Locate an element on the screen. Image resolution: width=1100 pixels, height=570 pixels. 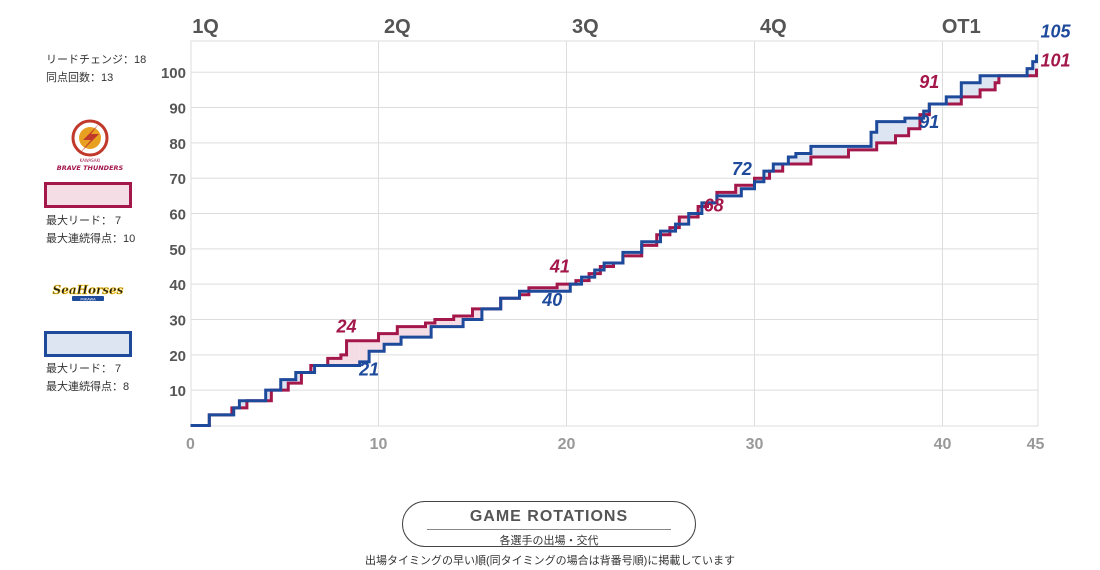
score-annotation: 41 is located at coordinates (559, 267).